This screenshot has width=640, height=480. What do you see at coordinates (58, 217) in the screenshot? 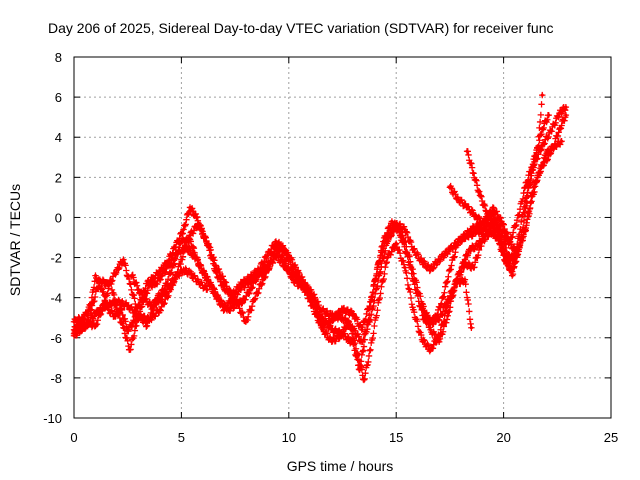
I see `y-tick-label: 0` at bounding box center [58, 217].